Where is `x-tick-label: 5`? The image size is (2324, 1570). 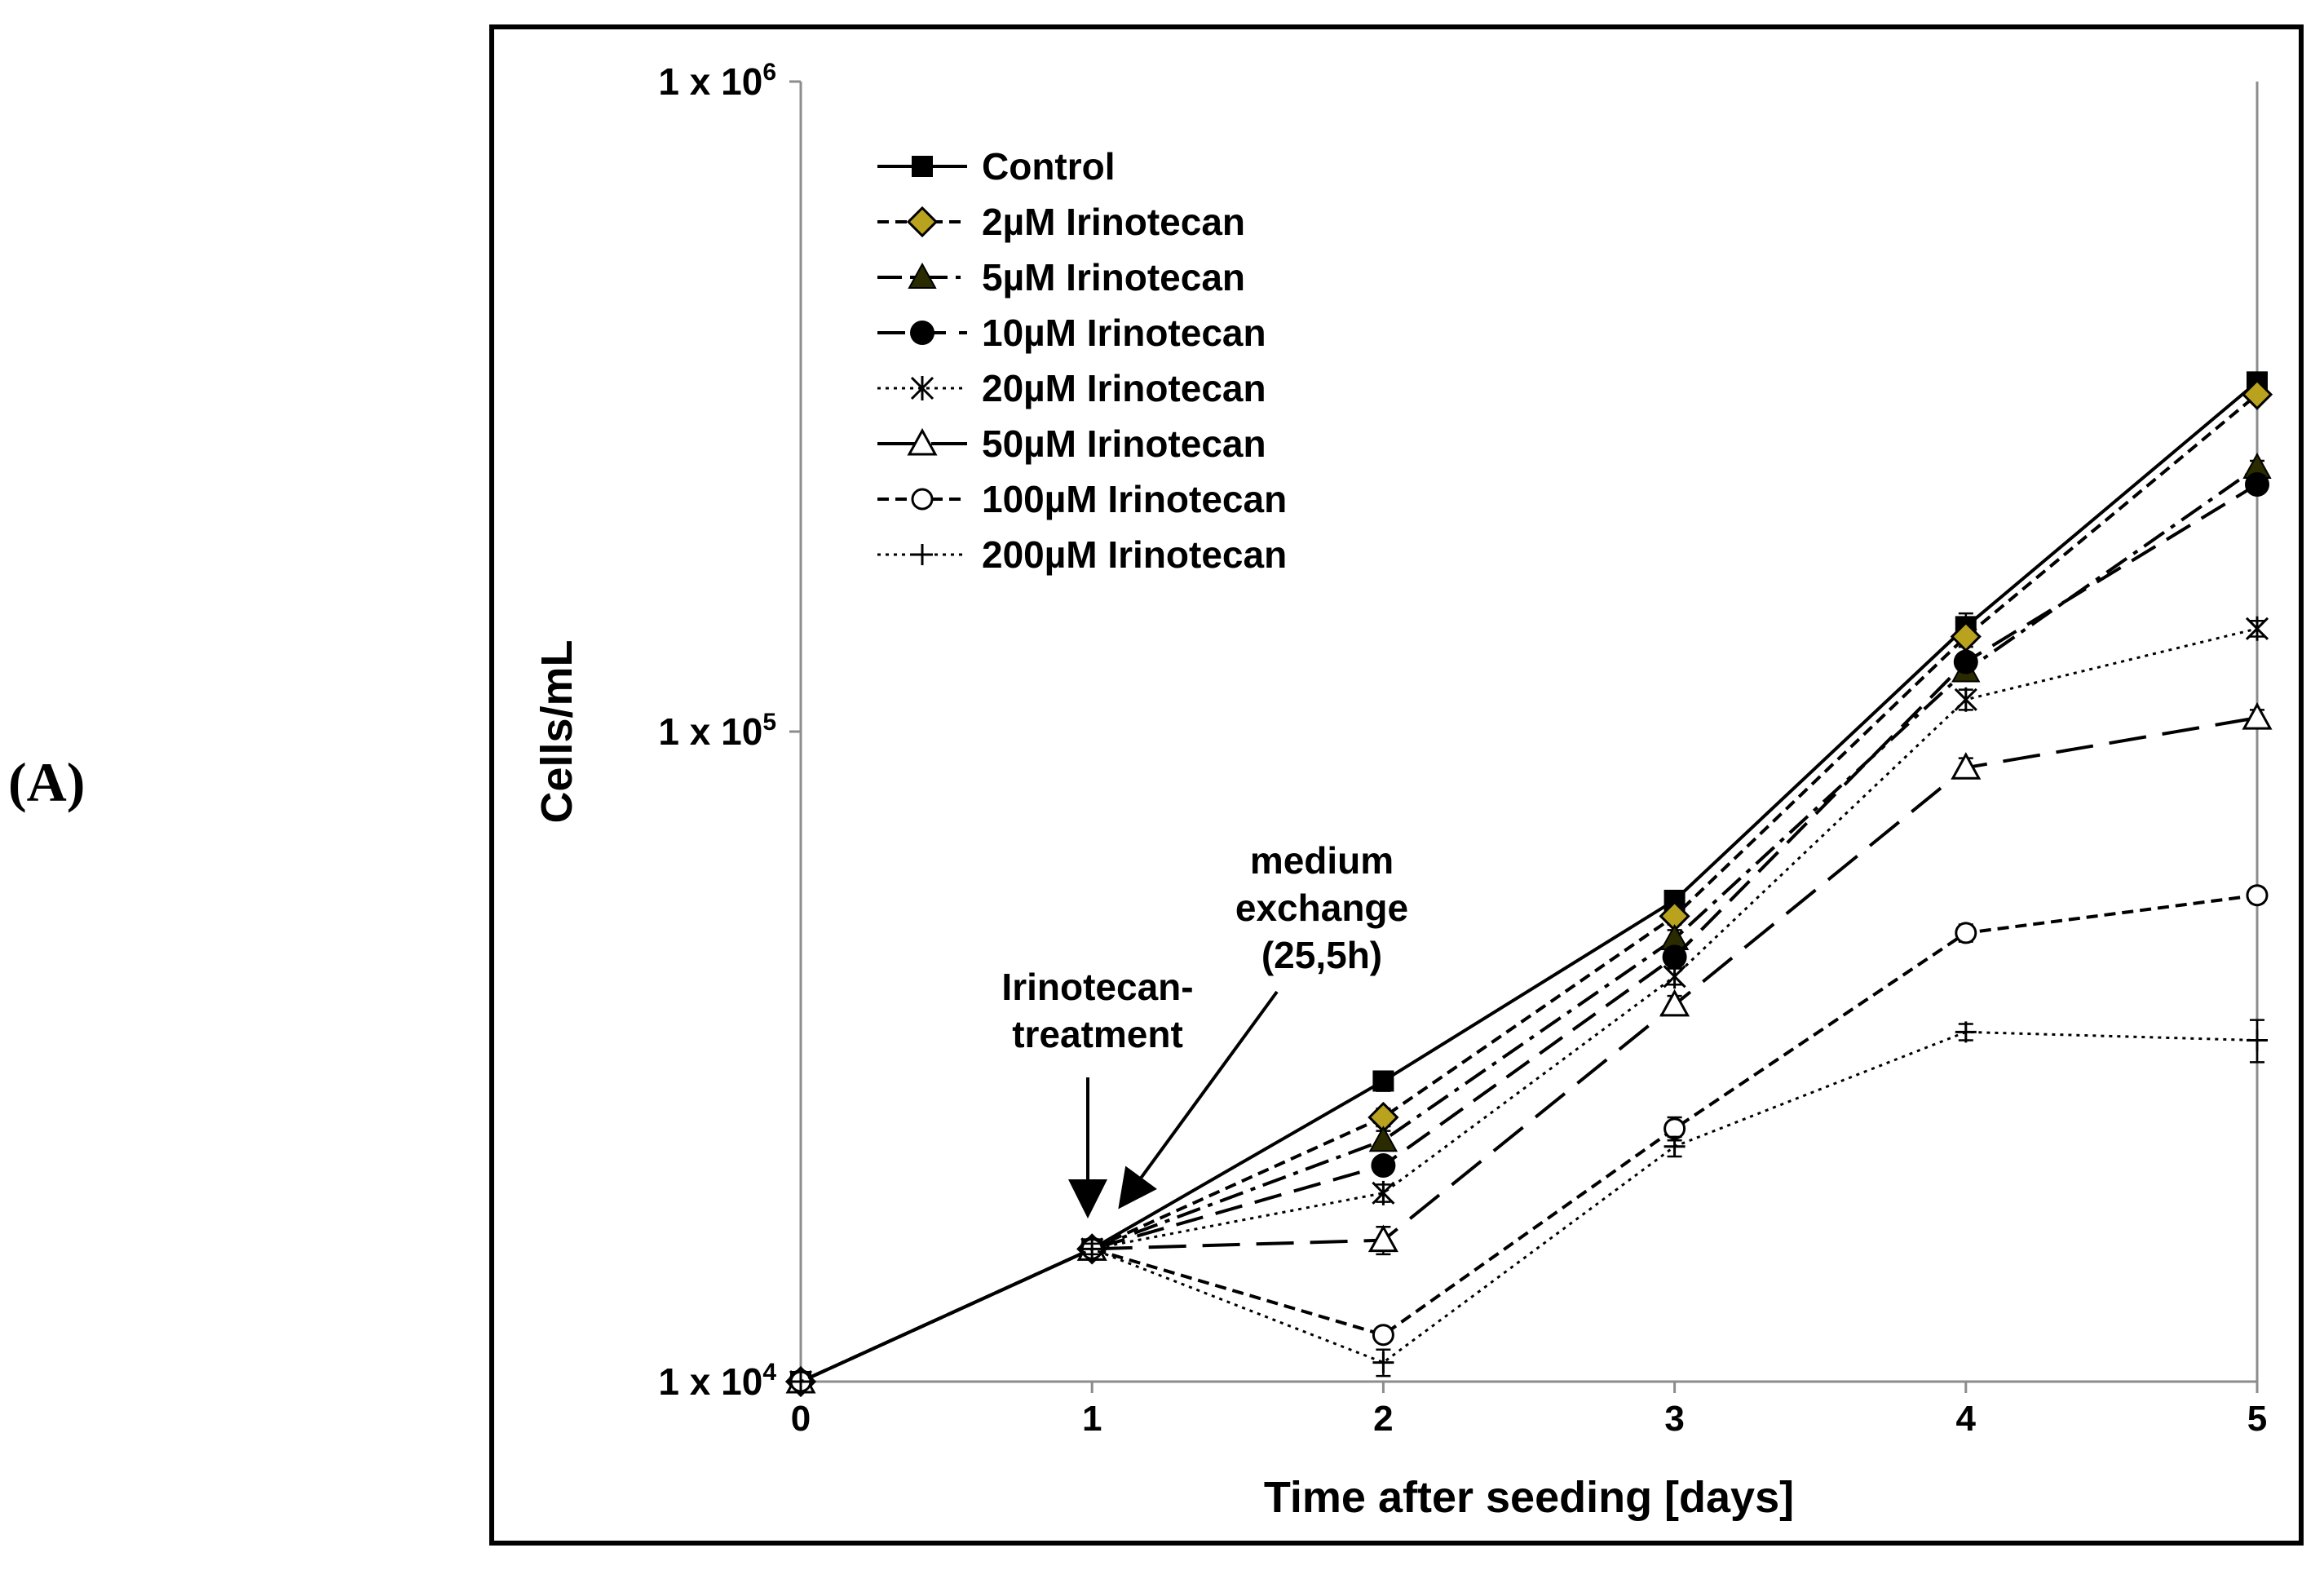 x-tick-label: 5 is located at coordinates (2257, 1419).